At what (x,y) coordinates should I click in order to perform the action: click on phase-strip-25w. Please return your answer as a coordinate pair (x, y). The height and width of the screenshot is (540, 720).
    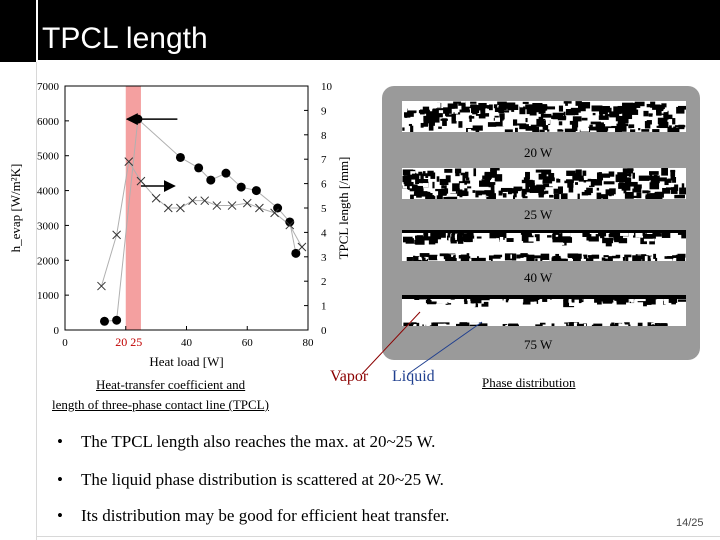
    Looking at the image, I should click on (544, 183).